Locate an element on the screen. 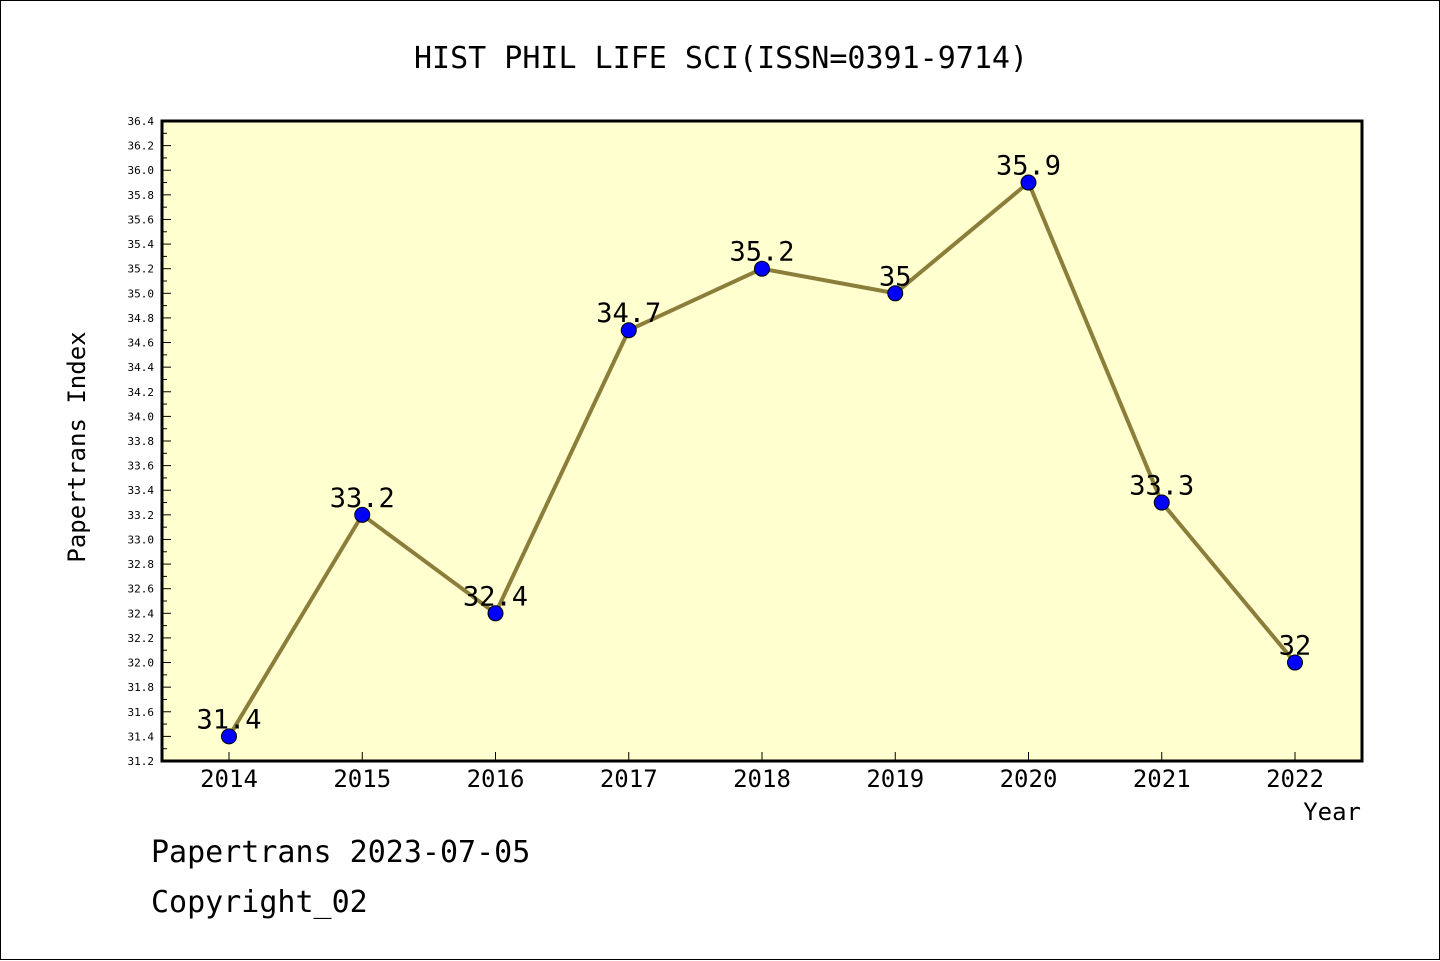 The width and height of the screenshot is (1440, 961). y-tick-label: 33.6 is located at coordinates (141, 466).